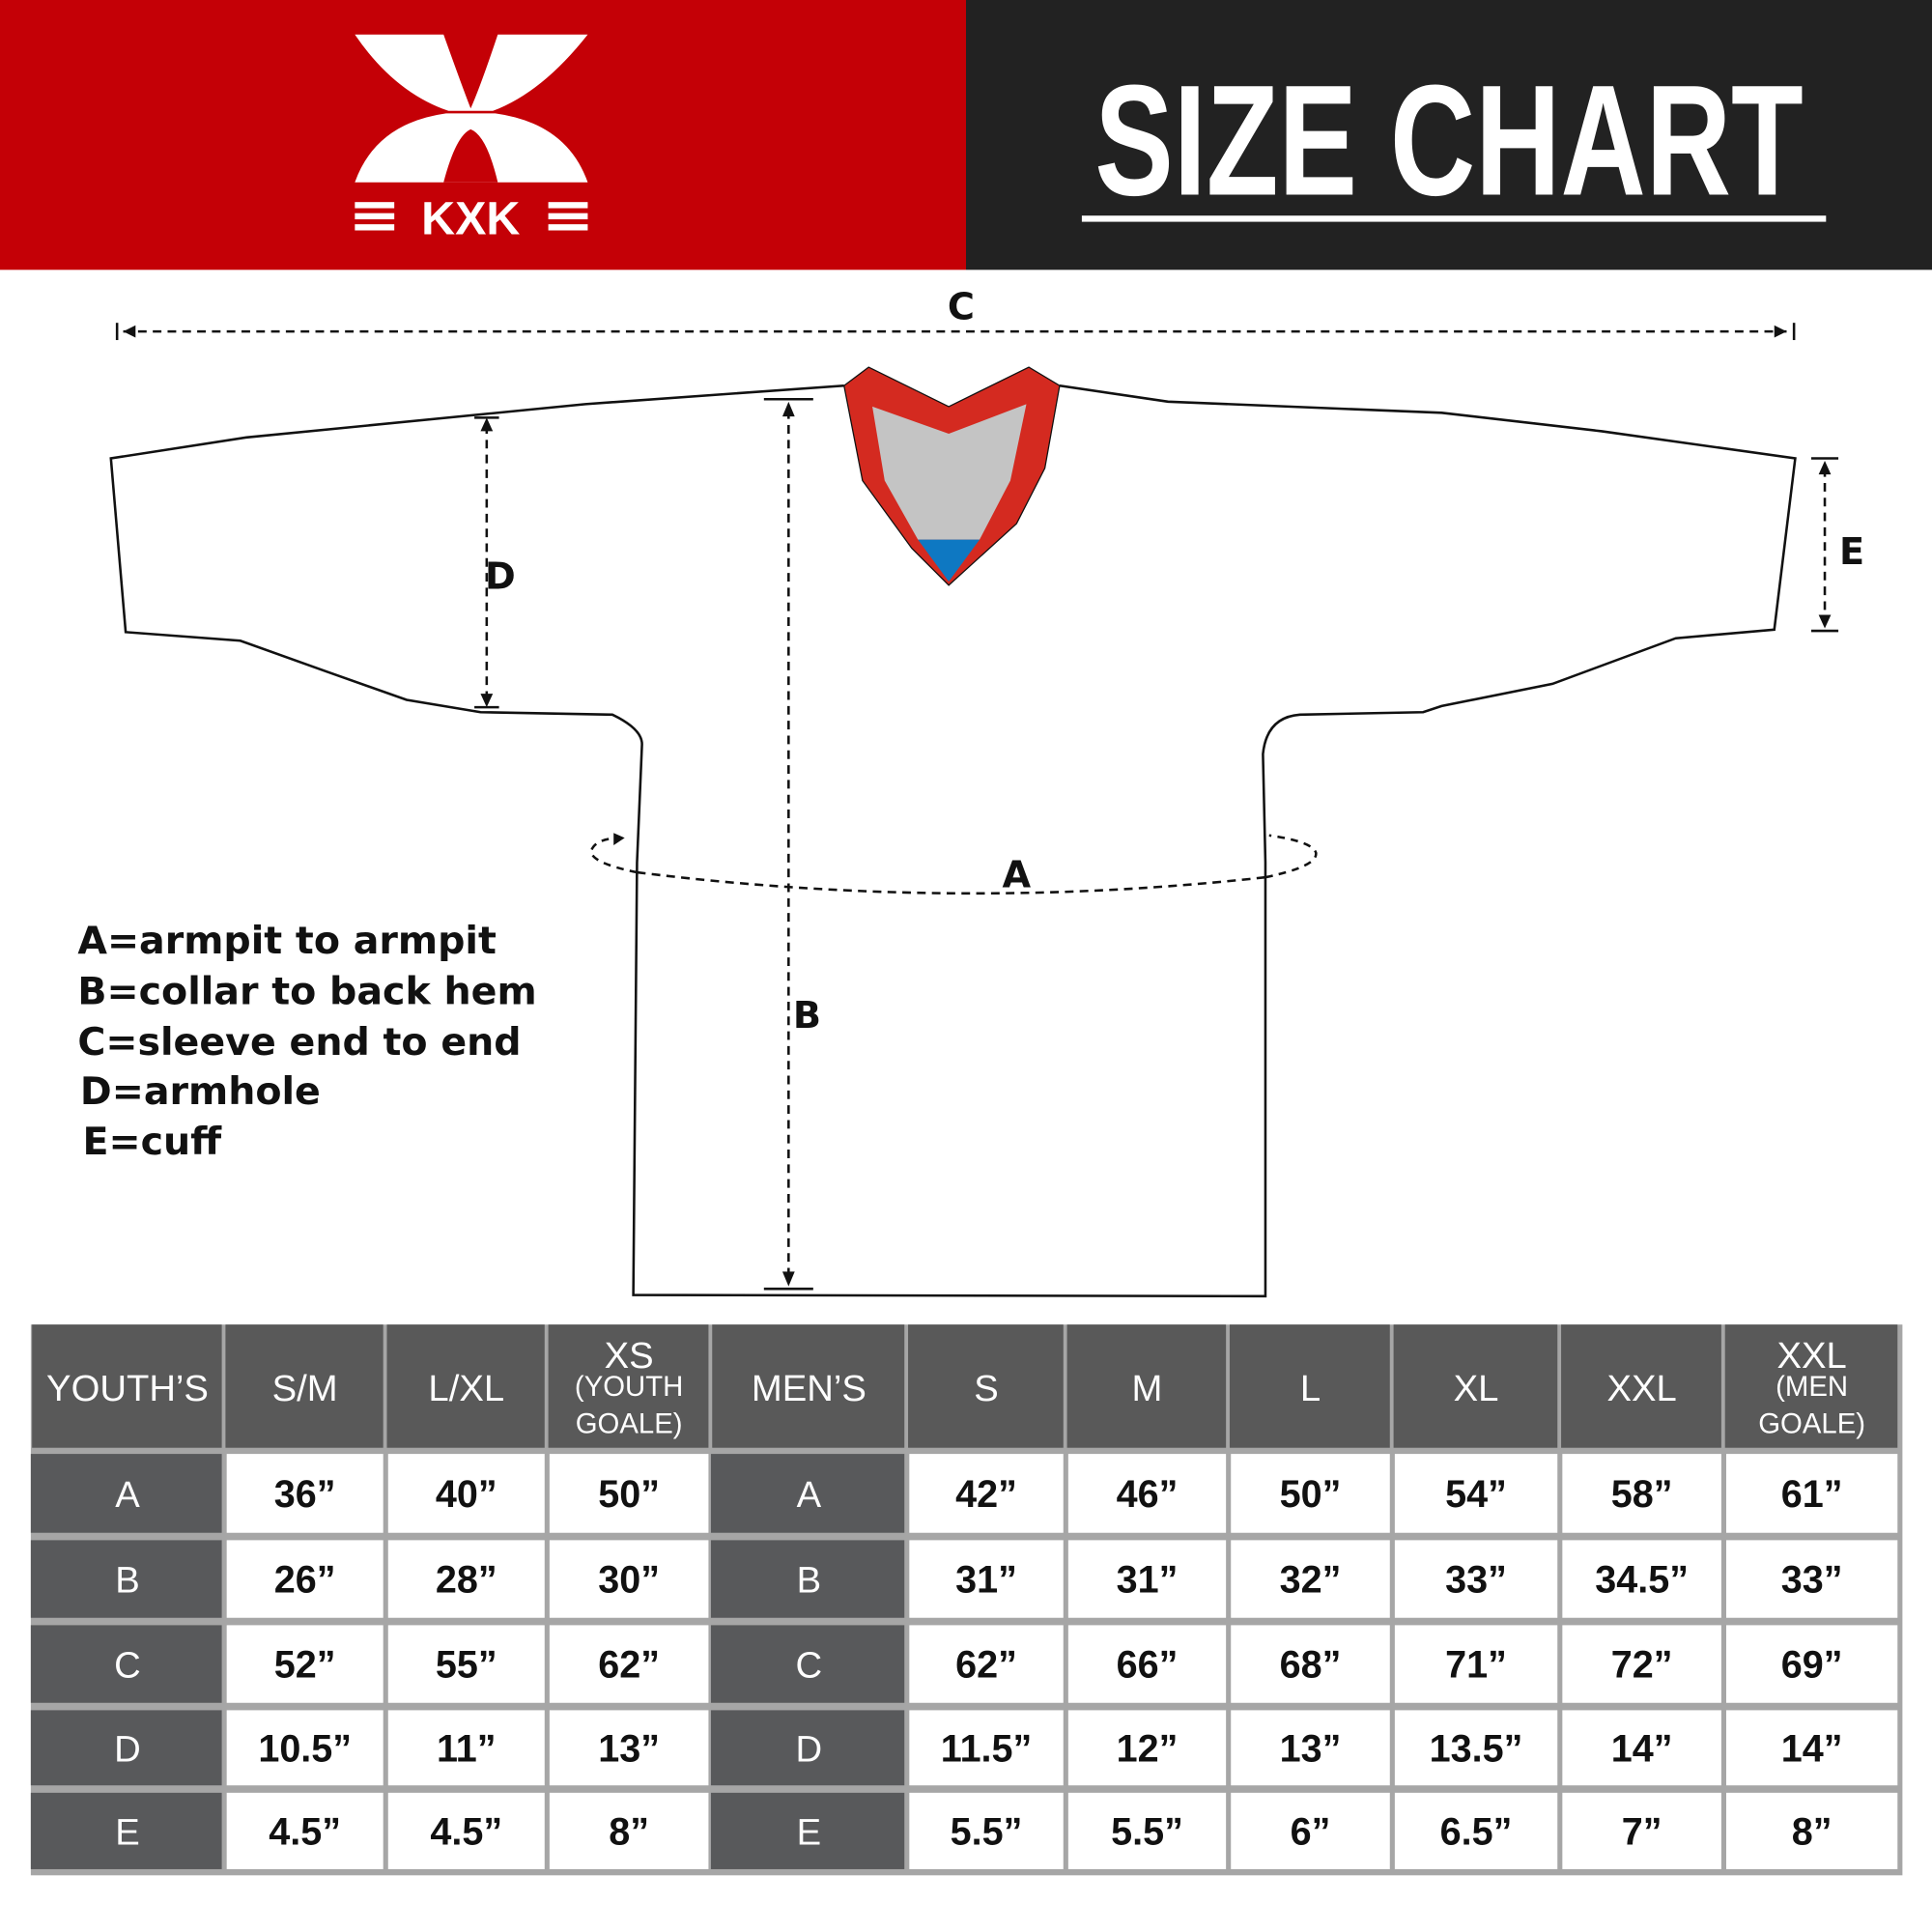 Image resolution: width=1932 pixels, height=1932 pixels. I want to click on measurement-value: 34.5”, so click(1642, 1580).